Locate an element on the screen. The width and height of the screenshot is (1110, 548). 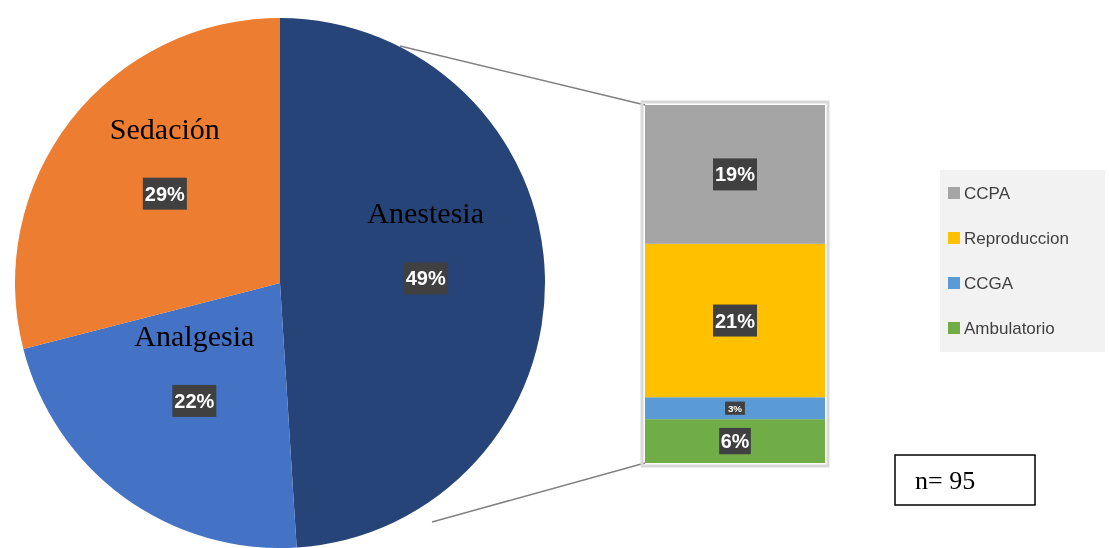
data-label: 19% is located at coordinates (735, 174).